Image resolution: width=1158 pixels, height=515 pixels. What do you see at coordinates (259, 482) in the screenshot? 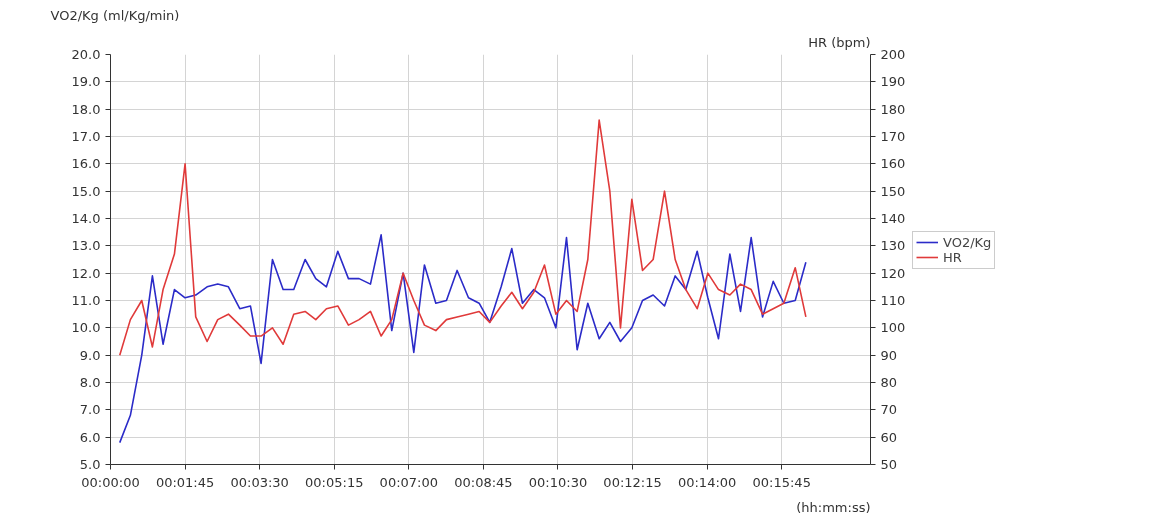
I see `x-tick-label: 00:03:30` at bounding box center [259, 482].